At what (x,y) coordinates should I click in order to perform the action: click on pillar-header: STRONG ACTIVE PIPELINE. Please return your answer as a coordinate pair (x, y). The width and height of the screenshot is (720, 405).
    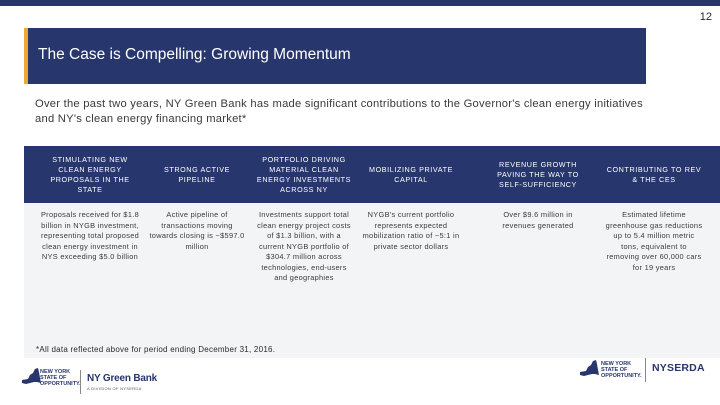
    Looking at the image, I should click on (197, 174).